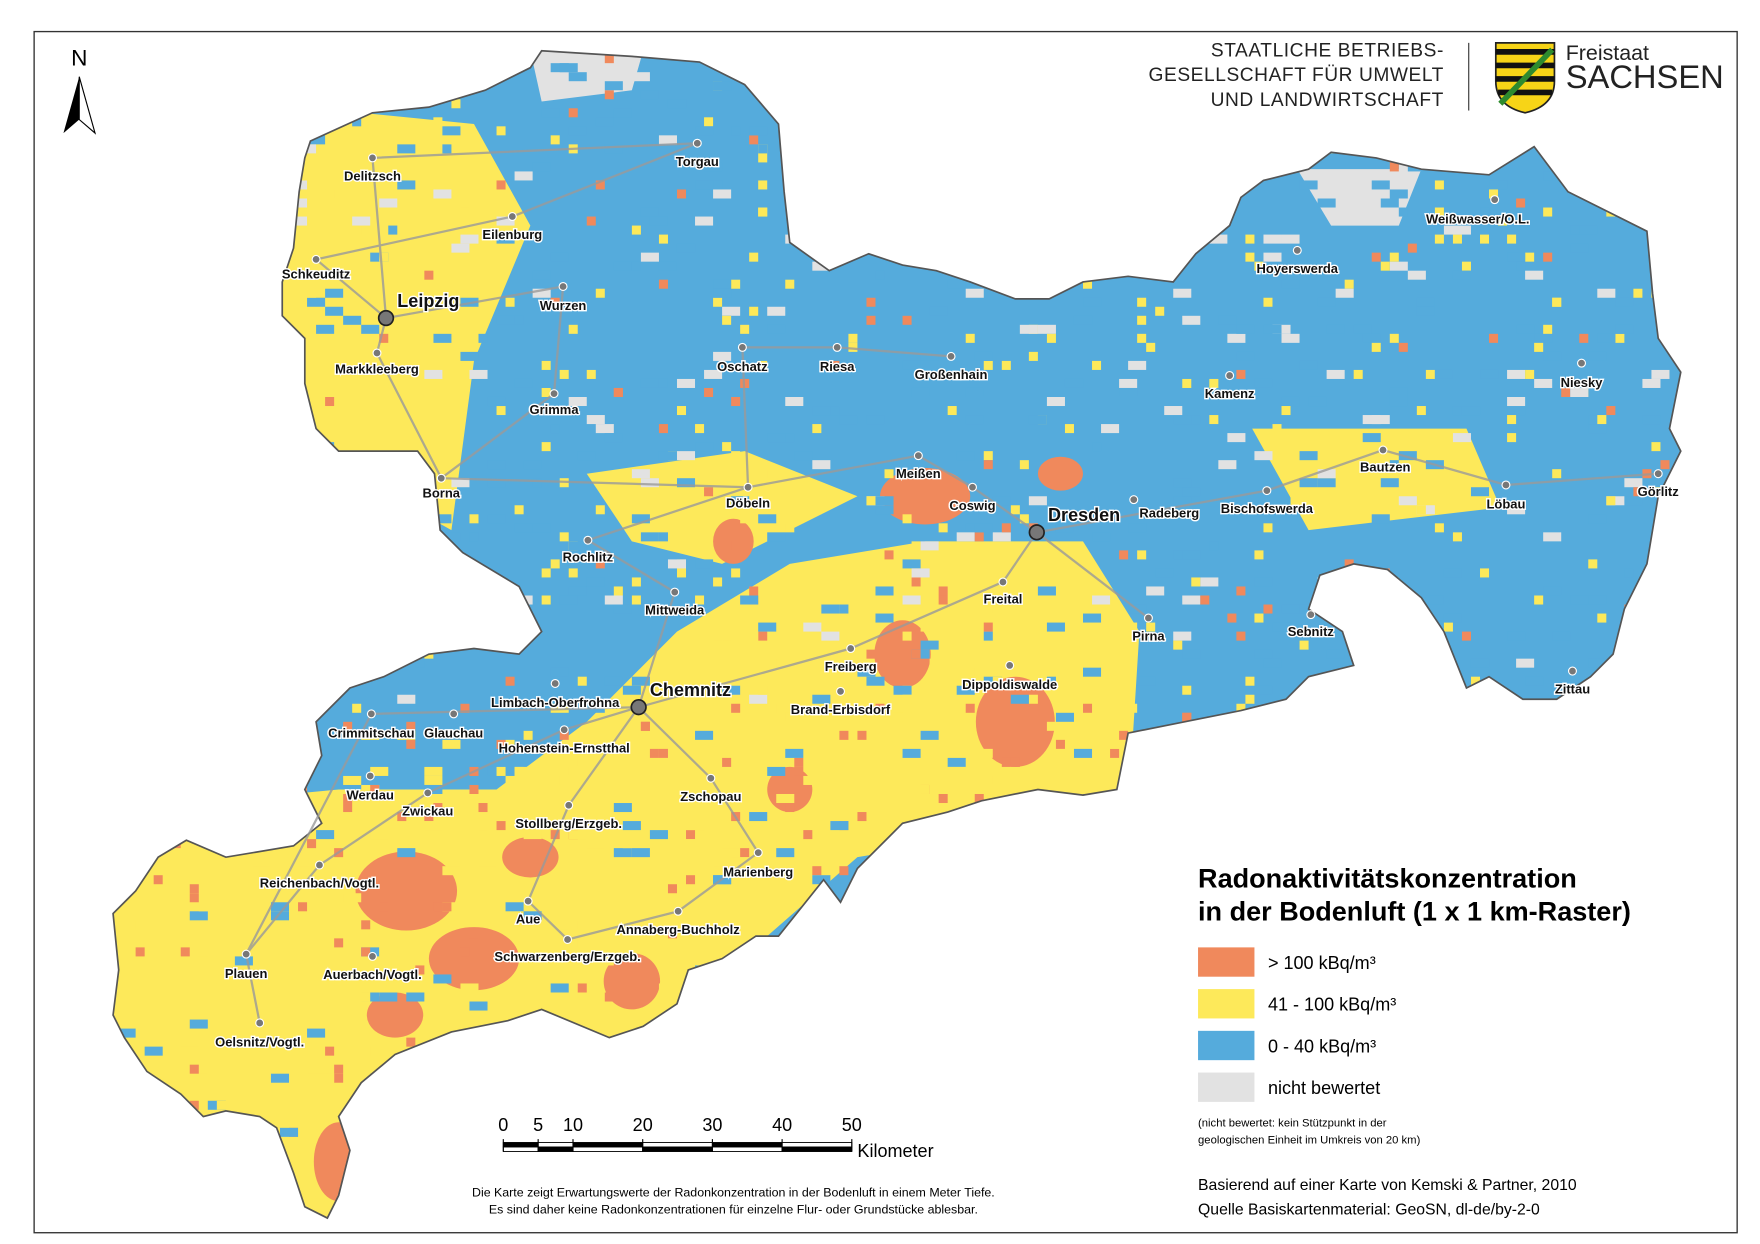 This screenshot has height=1244, width=1760. I want to click on legend-swatch, so click(1226, 962).